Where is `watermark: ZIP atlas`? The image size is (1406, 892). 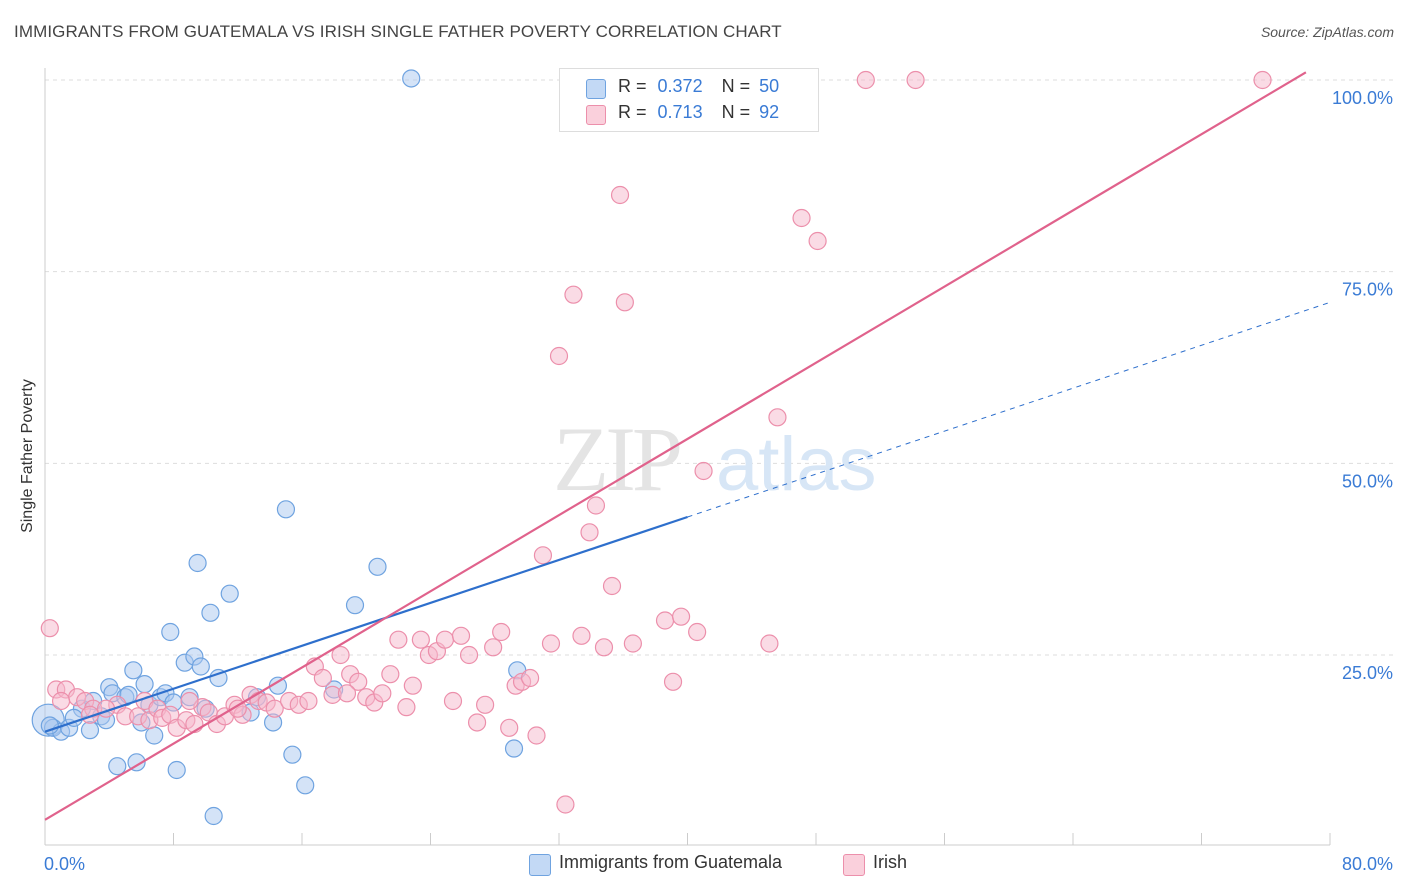 watermark: ZIP atlas is located at coordinates (715, 459).